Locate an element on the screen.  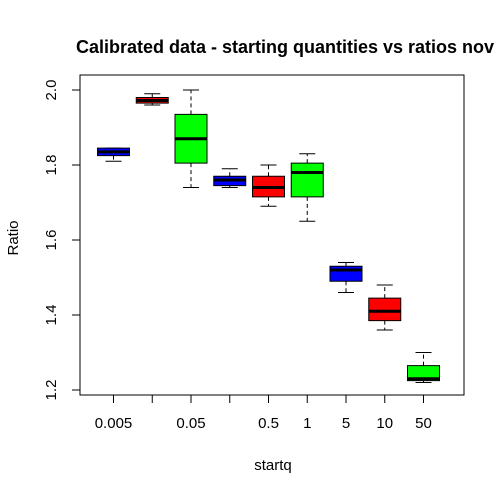
x-tick-label: 1 is located at coordinates (307, 423).